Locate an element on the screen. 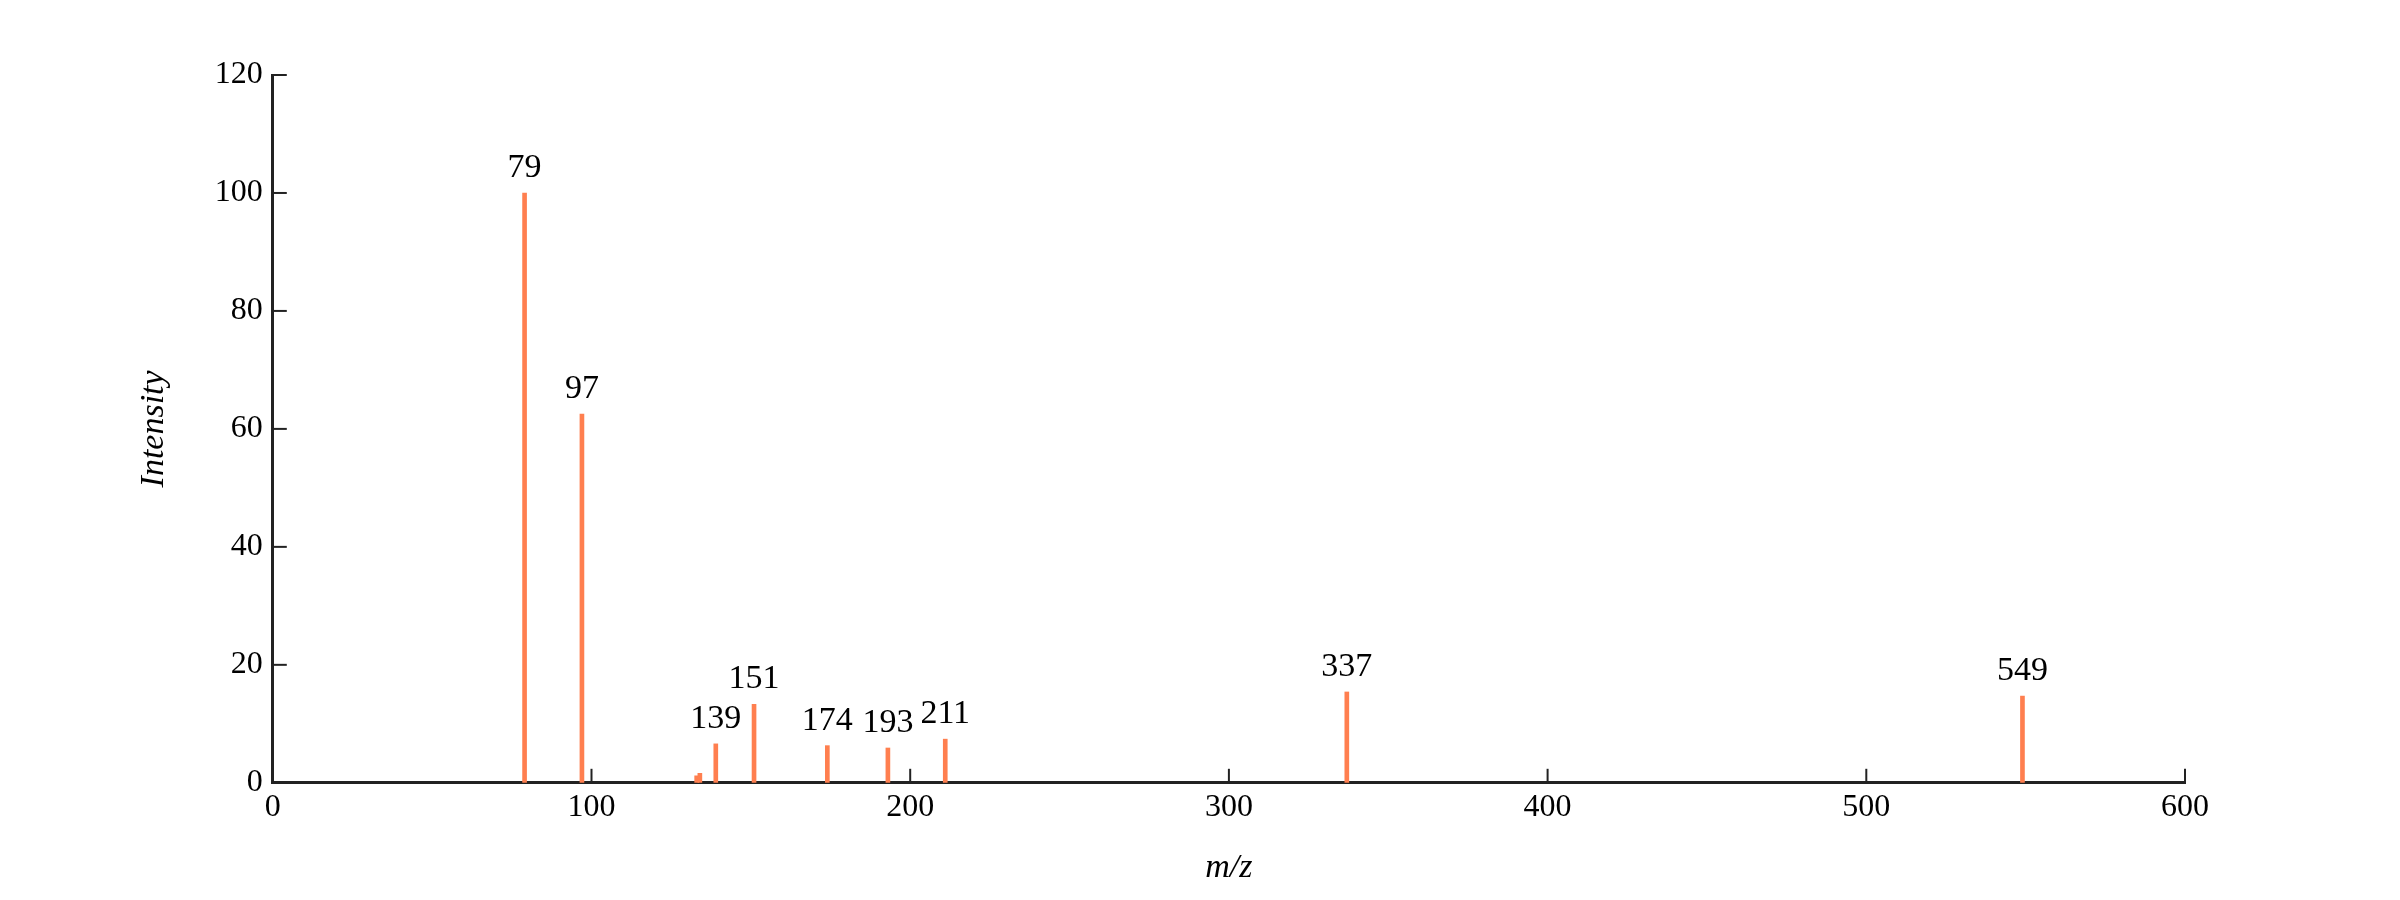 This screenshot has height=900, width=2400. y-tick-label: 20 is located at coordinates (246, 662).